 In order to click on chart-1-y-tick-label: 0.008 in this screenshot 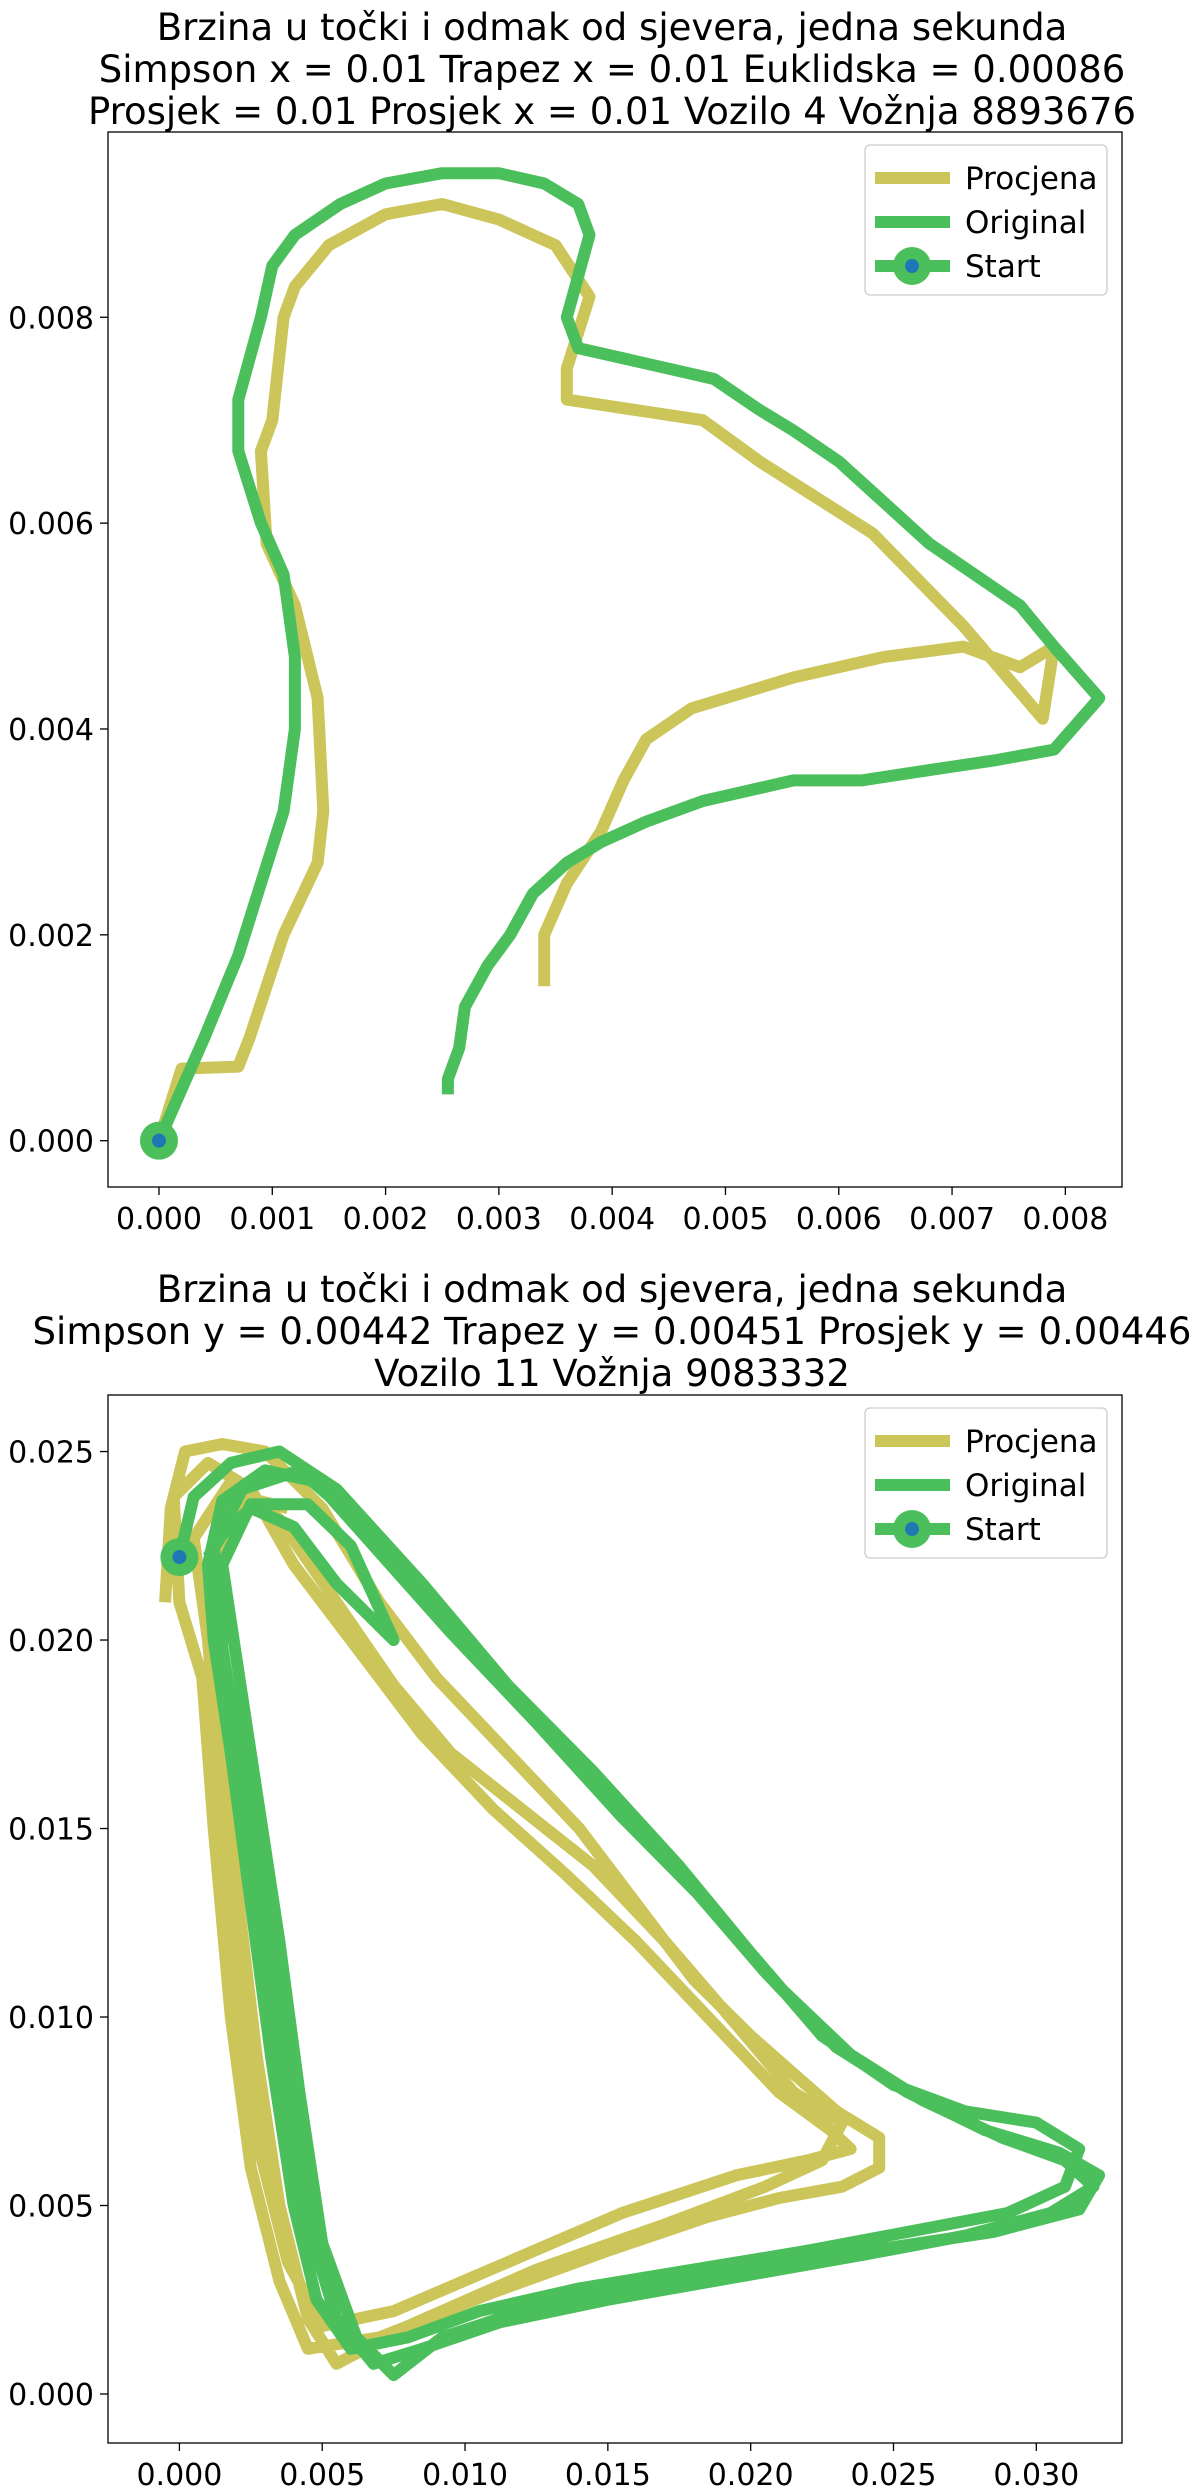, I will do `click(51, 318)`.